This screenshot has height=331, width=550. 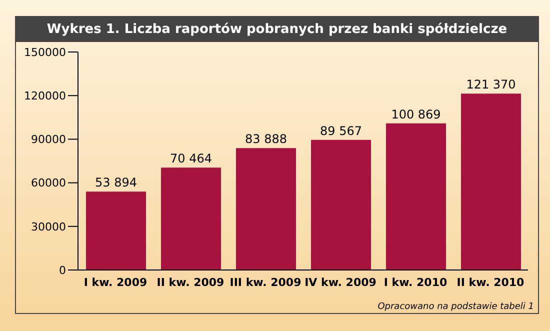 I want to click on y-tick-label: 30000, so click(x=48, y=227).